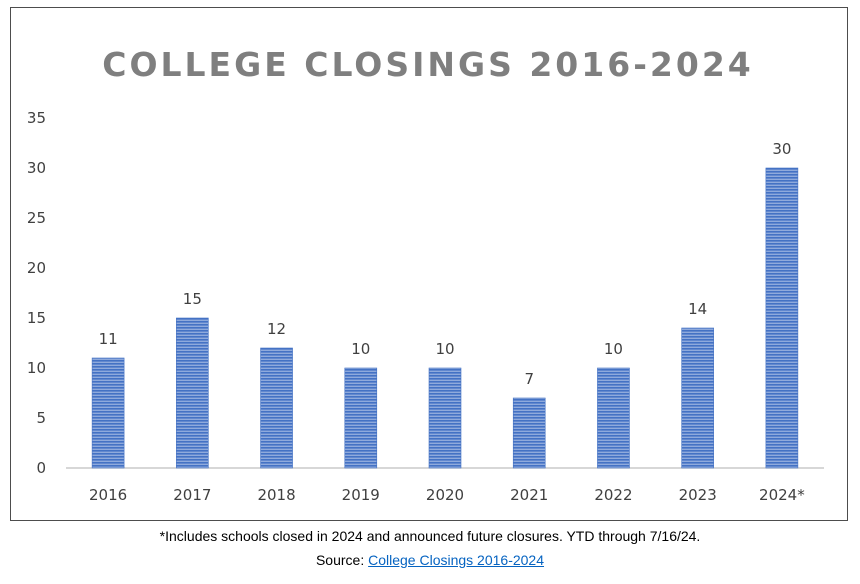 The width and height of the screenshot is (860, 584). Describe the element at coordinates (36, 168) in the screenshot. I see `y-tick-label: 30` at that location.